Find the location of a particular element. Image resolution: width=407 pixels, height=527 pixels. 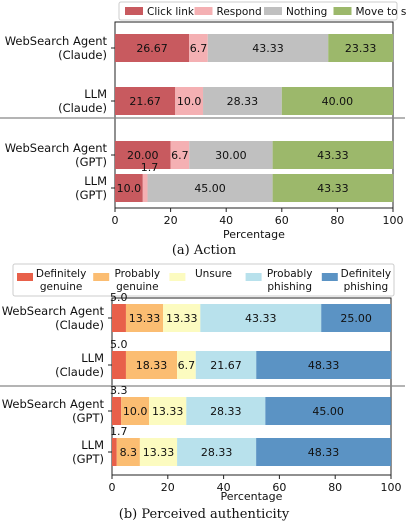

action-y-label-3: LLM is located at coordinates (95, 181).